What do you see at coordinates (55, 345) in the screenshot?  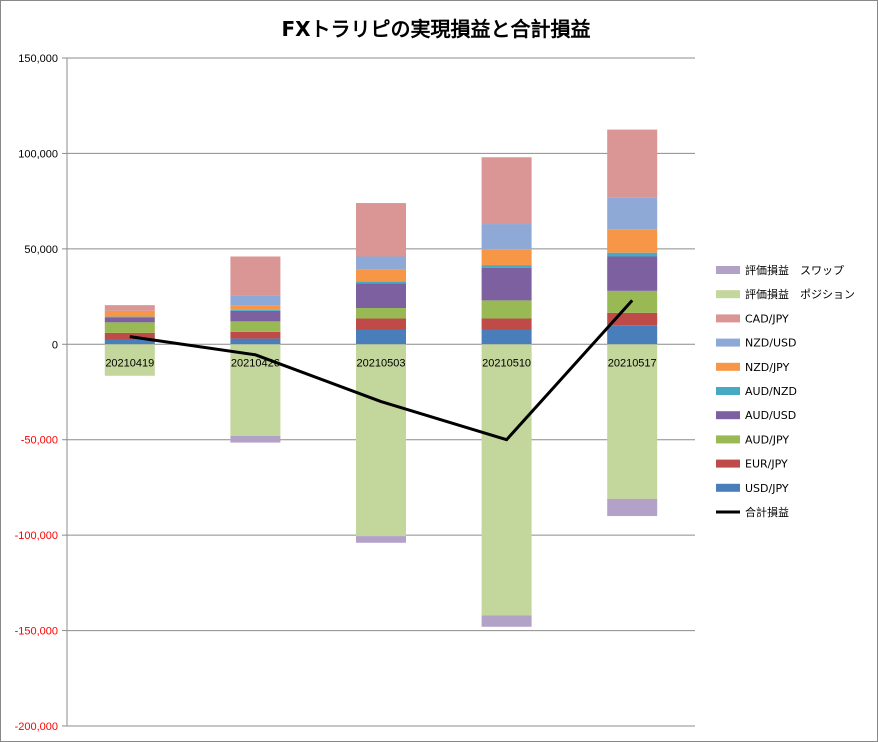 I see `y-tick-label: 0` at bounding box center [55, 345].